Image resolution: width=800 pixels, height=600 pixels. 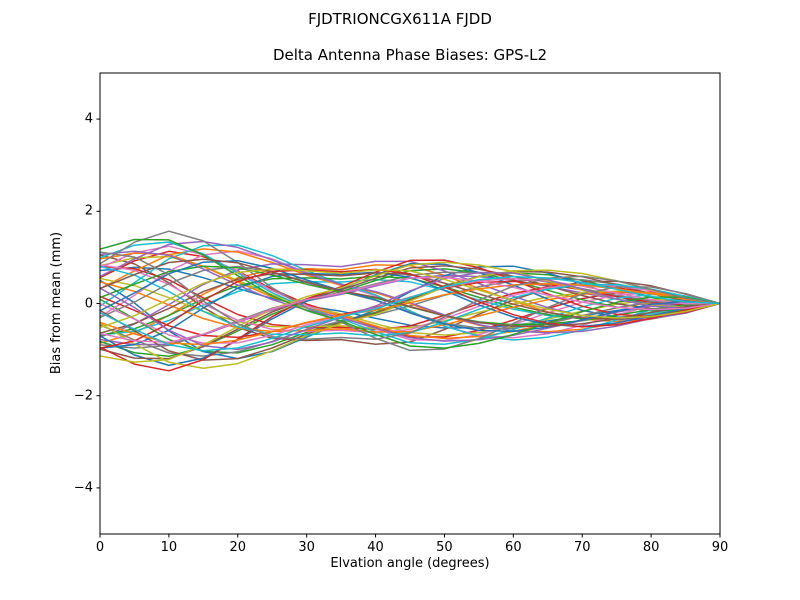 I want to click on x-tick-label-90: 90, so click(x=720, y=547).